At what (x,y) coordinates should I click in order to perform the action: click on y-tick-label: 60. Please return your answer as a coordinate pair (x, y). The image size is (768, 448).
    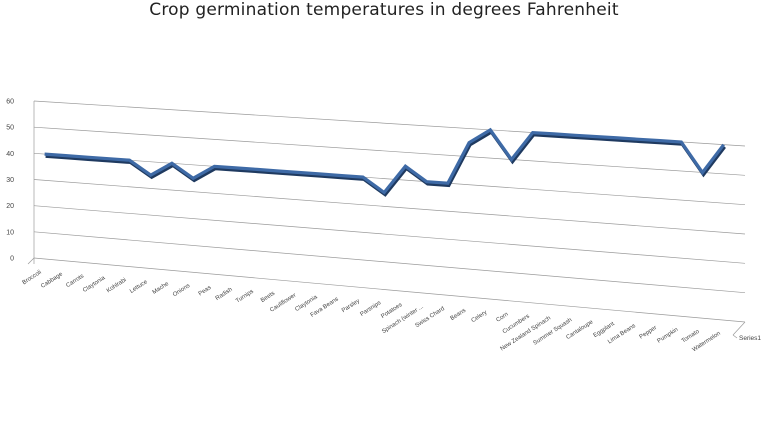
    Looking at the image, I should click on (10, 102).